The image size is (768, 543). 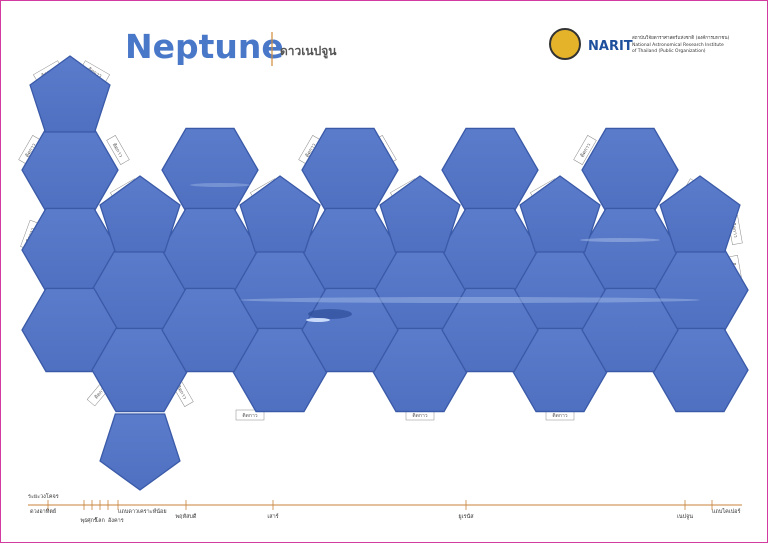 What do you see at coordinates (43, 496) in the screenshot?
I see `scale-title: ระยะวงโคจร` at bounding box center [43, 496].